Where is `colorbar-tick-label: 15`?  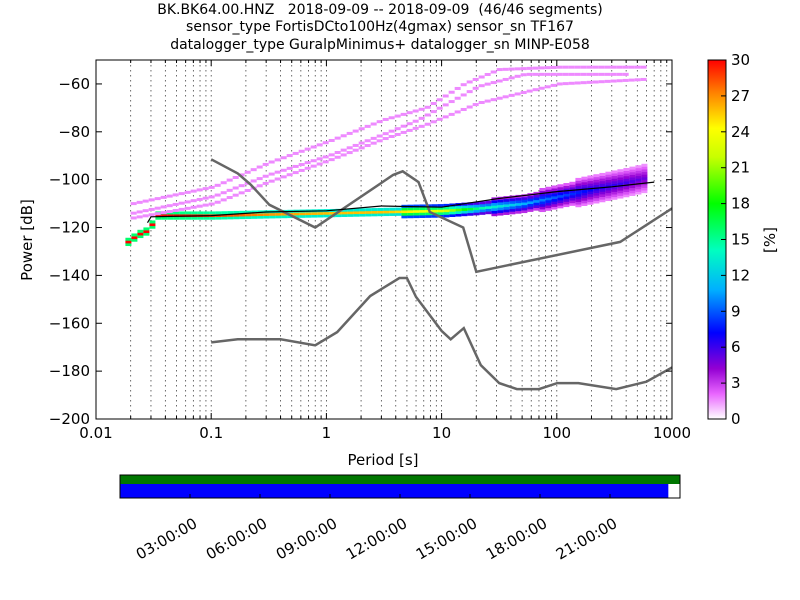
colorbar-tick-label: 15 is located at coordinates (740, 240).